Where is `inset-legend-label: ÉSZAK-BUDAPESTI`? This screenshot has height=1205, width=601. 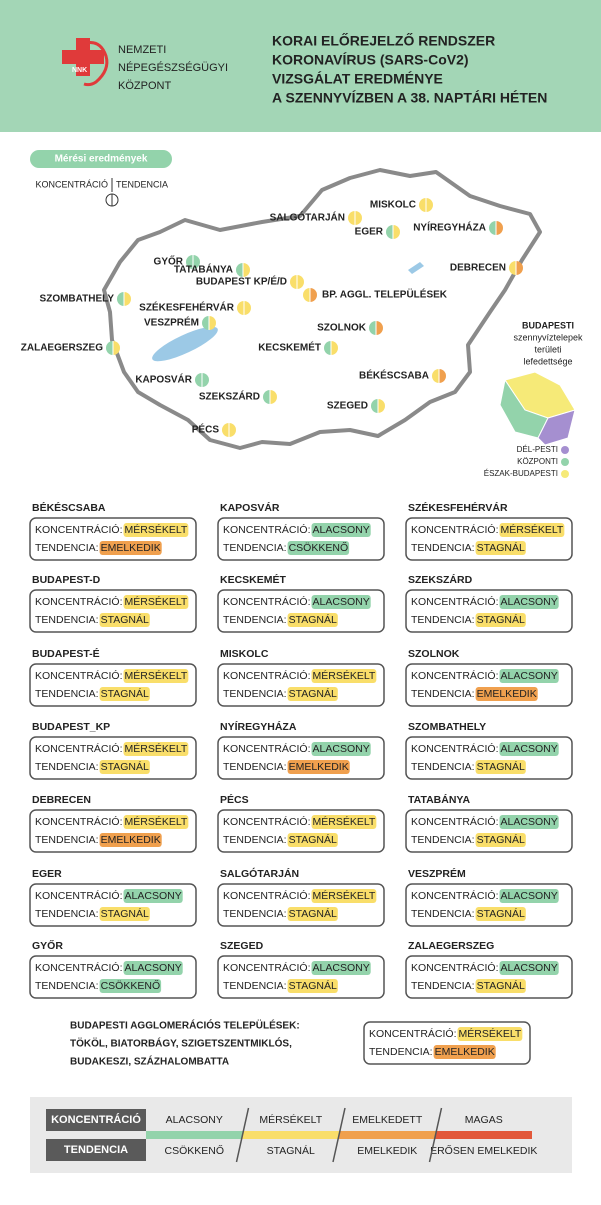 inset-legend-label: ÉSZAK-BUDAPESTI is located at coordinates (521, 473).